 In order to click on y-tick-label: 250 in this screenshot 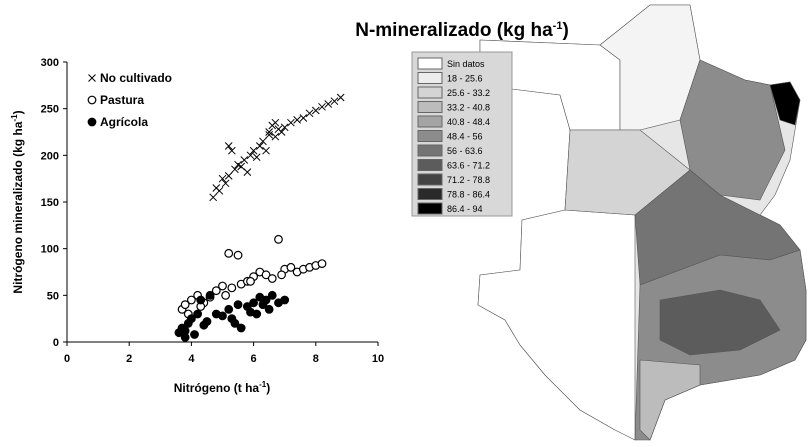, I will do `click(50, 110)`.